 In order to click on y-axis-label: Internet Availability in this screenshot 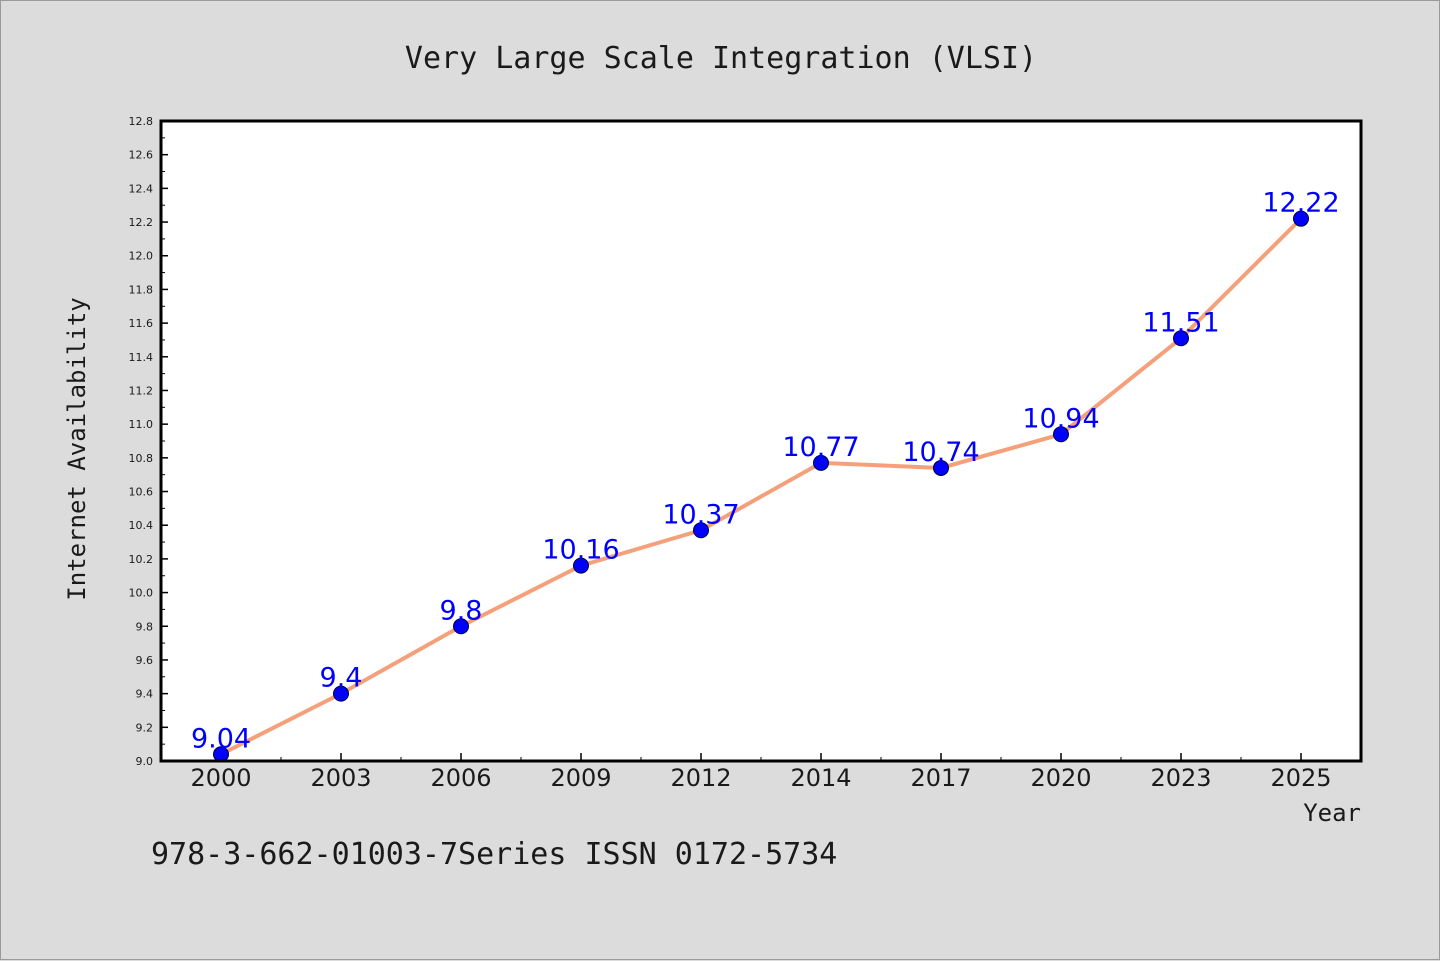, I will do `click(77, 448)`.